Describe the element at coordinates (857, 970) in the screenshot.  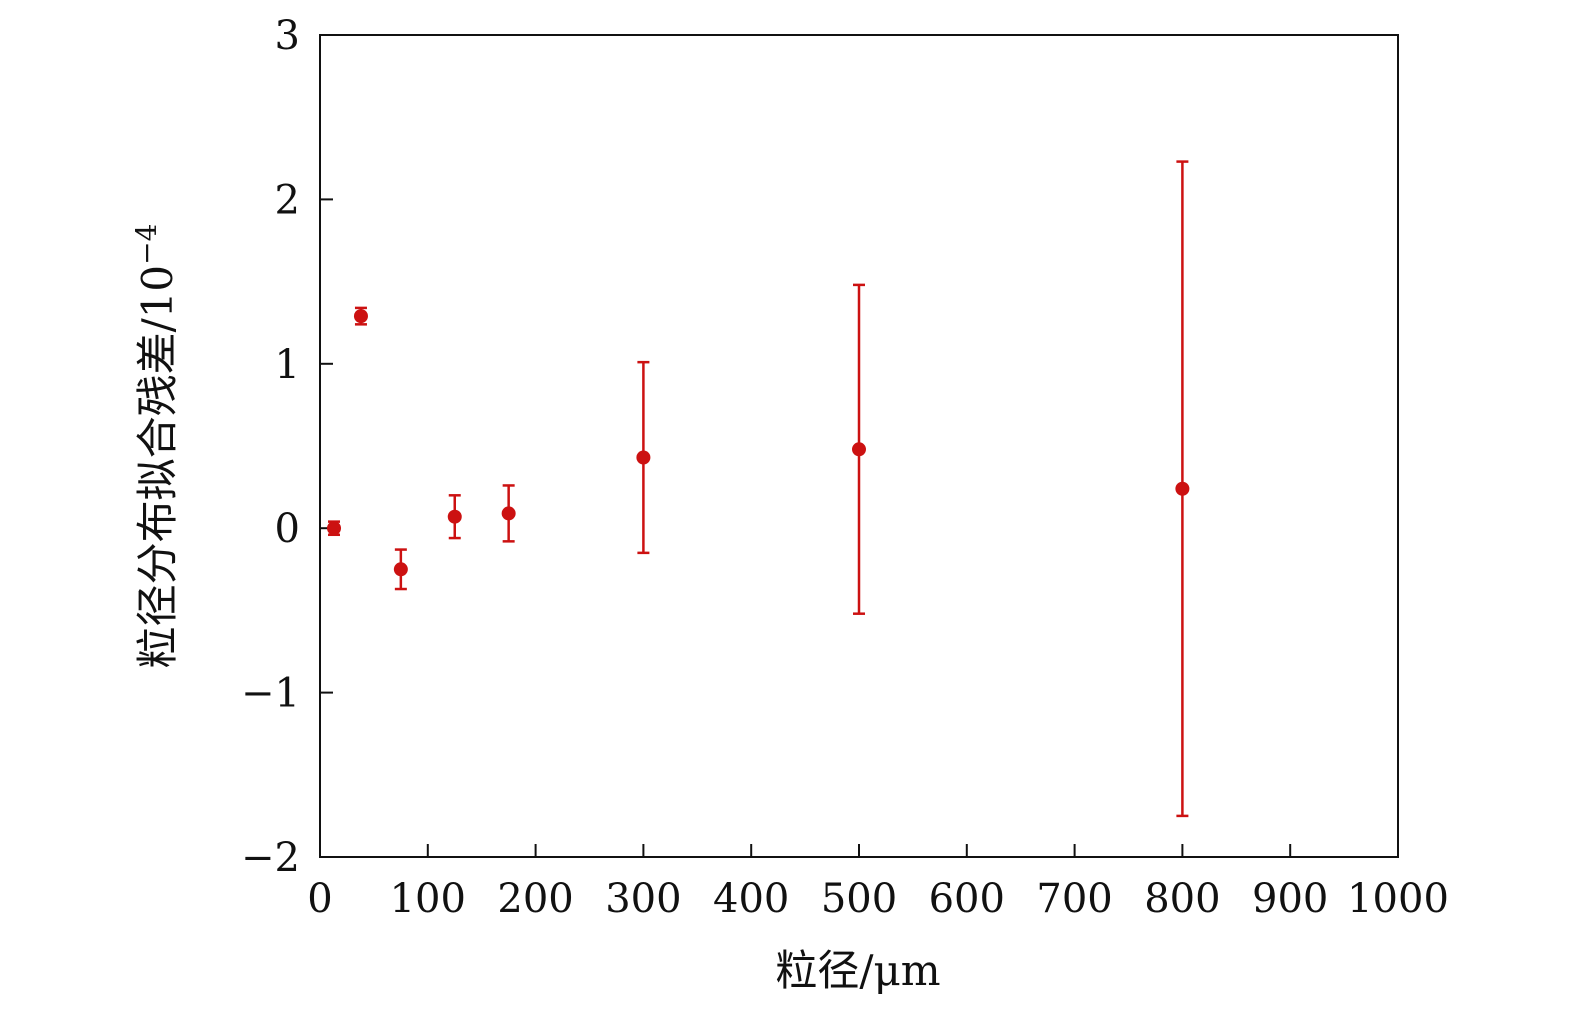
I see `x-axis-title: 粒径/μm` at that location.